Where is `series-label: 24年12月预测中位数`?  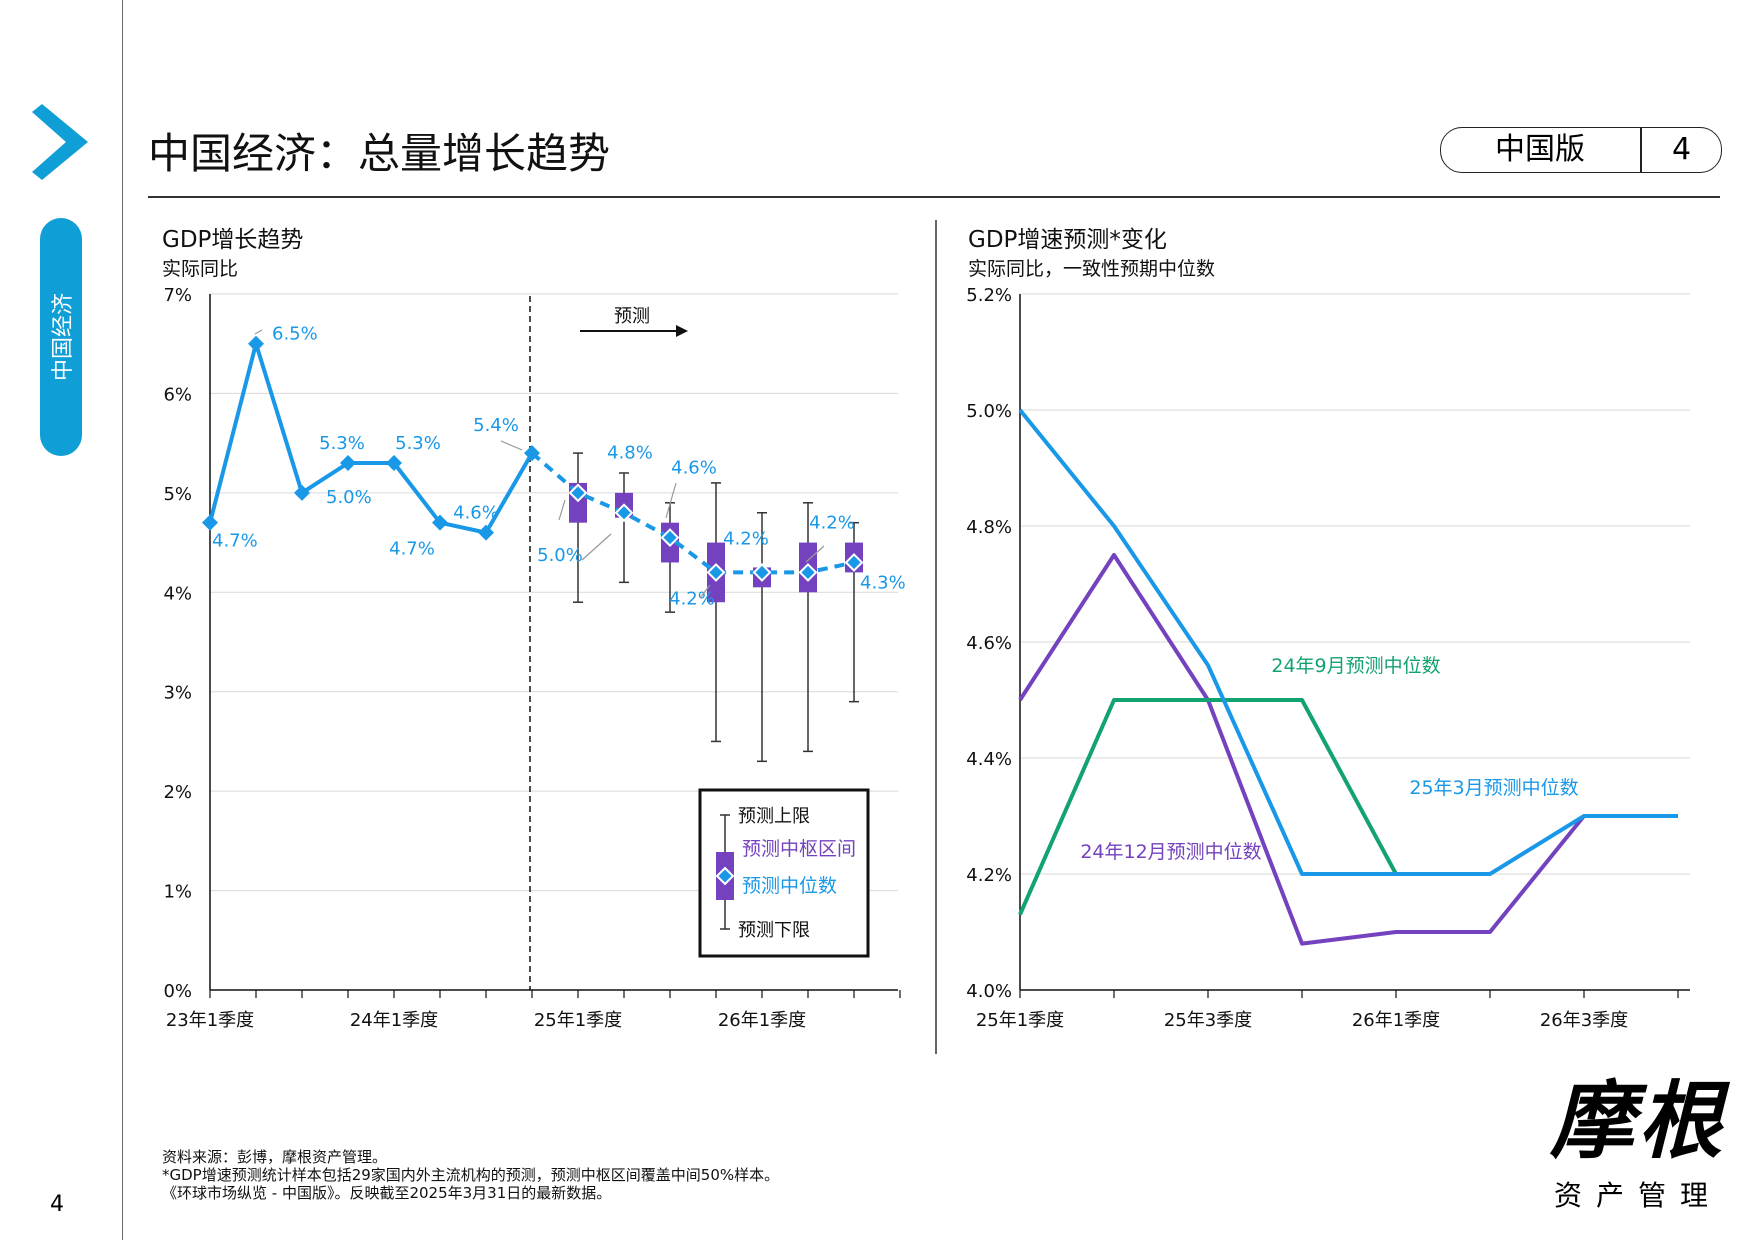 series-label: 24年12月预测中位数 is located at coordinates (1170, 852).